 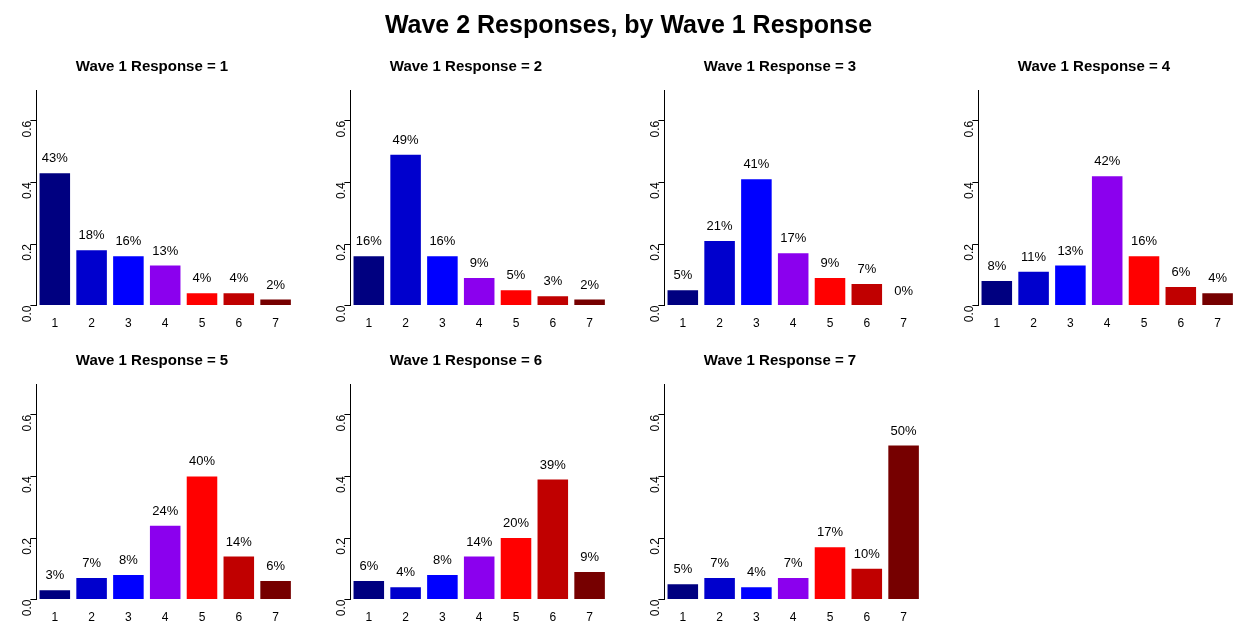 I want to click on data-label: 6%, so click(x=1181, y=272).